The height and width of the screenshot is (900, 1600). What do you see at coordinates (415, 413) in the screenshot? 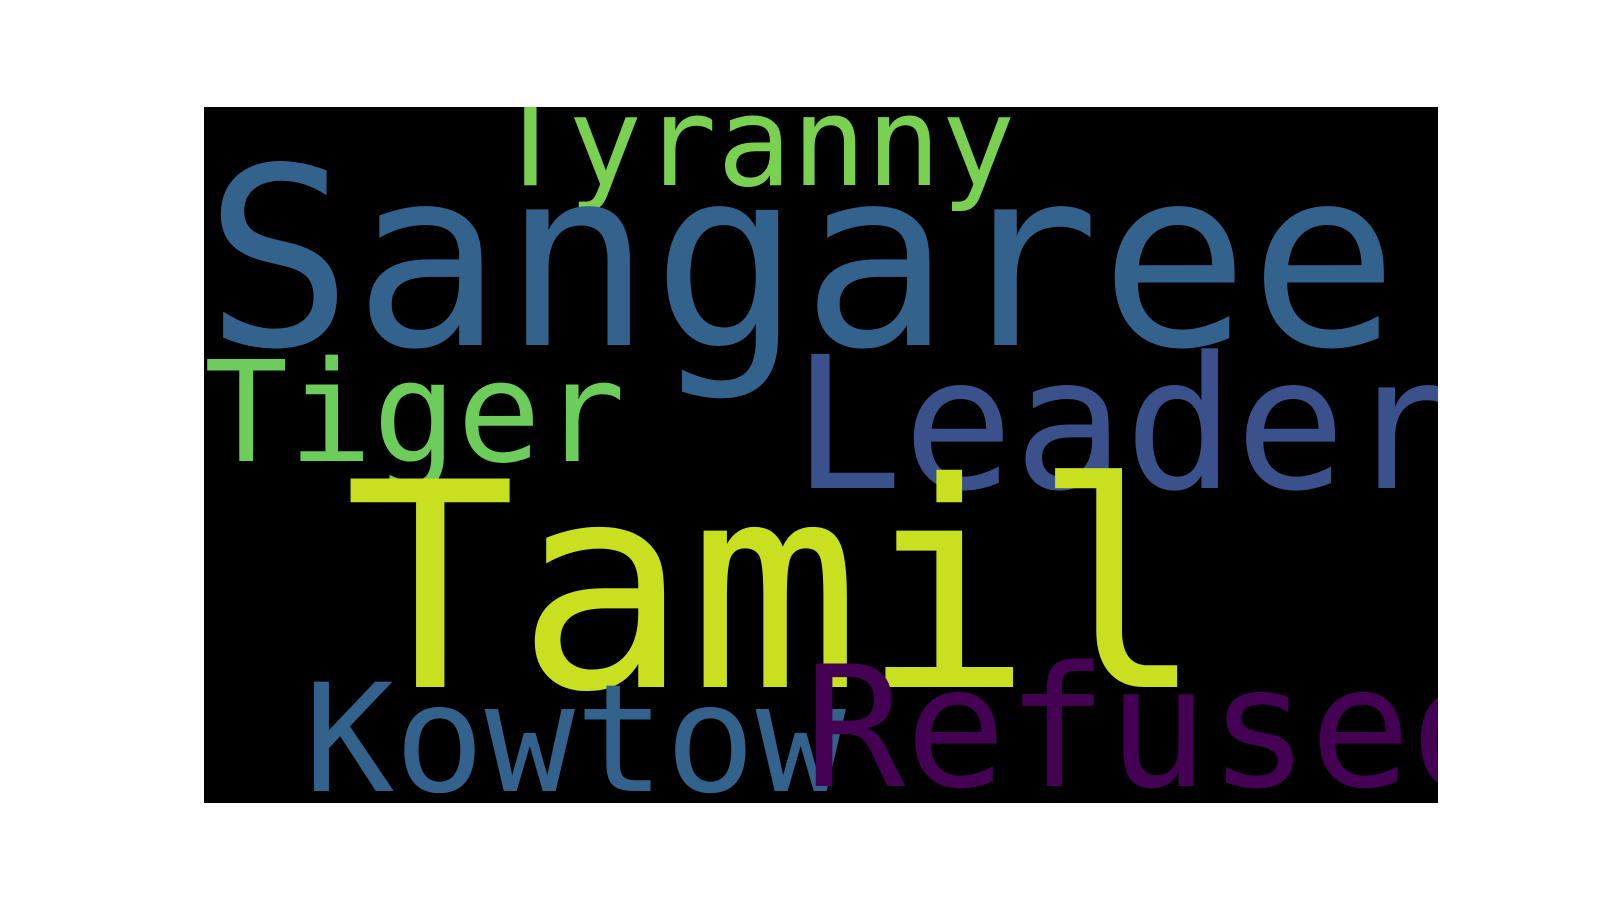
I see `word-tiger: Tiger` at bounding box center [415, 413].